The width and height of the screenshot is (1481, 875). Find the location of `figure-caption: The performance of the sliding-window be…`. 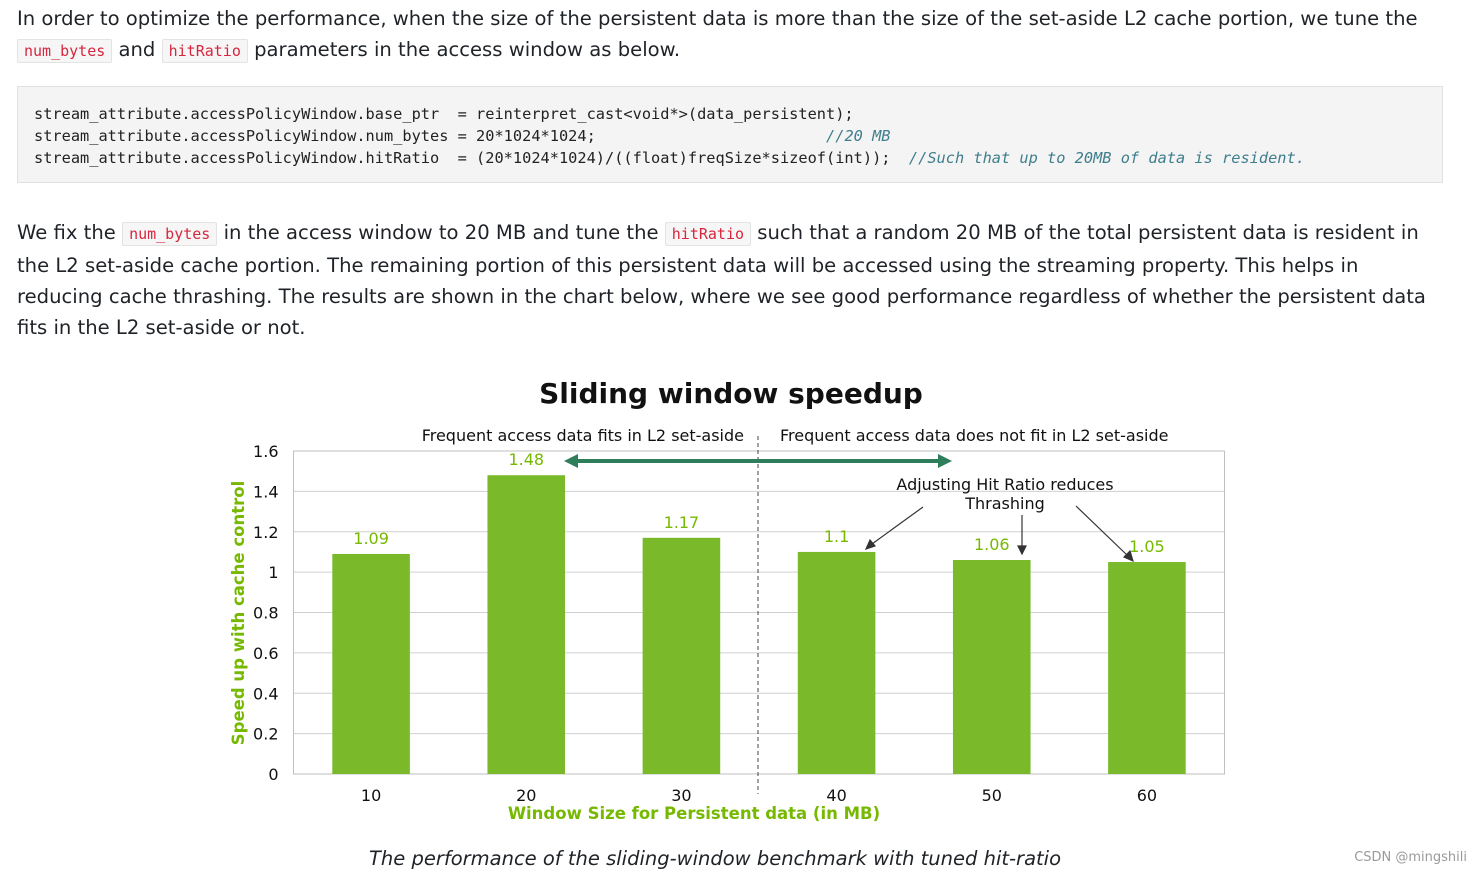

figure-caption: The performance of the sliding-window be… is located at coordinates (715, 858).